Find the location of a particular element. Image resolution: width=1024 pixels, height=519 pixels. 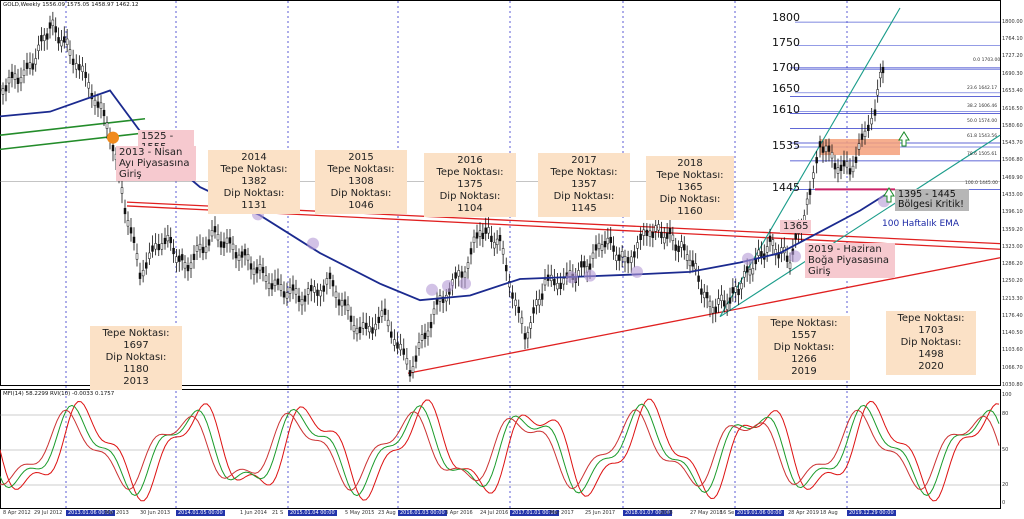

time-tick: 25 Jun 2017 is located at coordinates (600, 513).